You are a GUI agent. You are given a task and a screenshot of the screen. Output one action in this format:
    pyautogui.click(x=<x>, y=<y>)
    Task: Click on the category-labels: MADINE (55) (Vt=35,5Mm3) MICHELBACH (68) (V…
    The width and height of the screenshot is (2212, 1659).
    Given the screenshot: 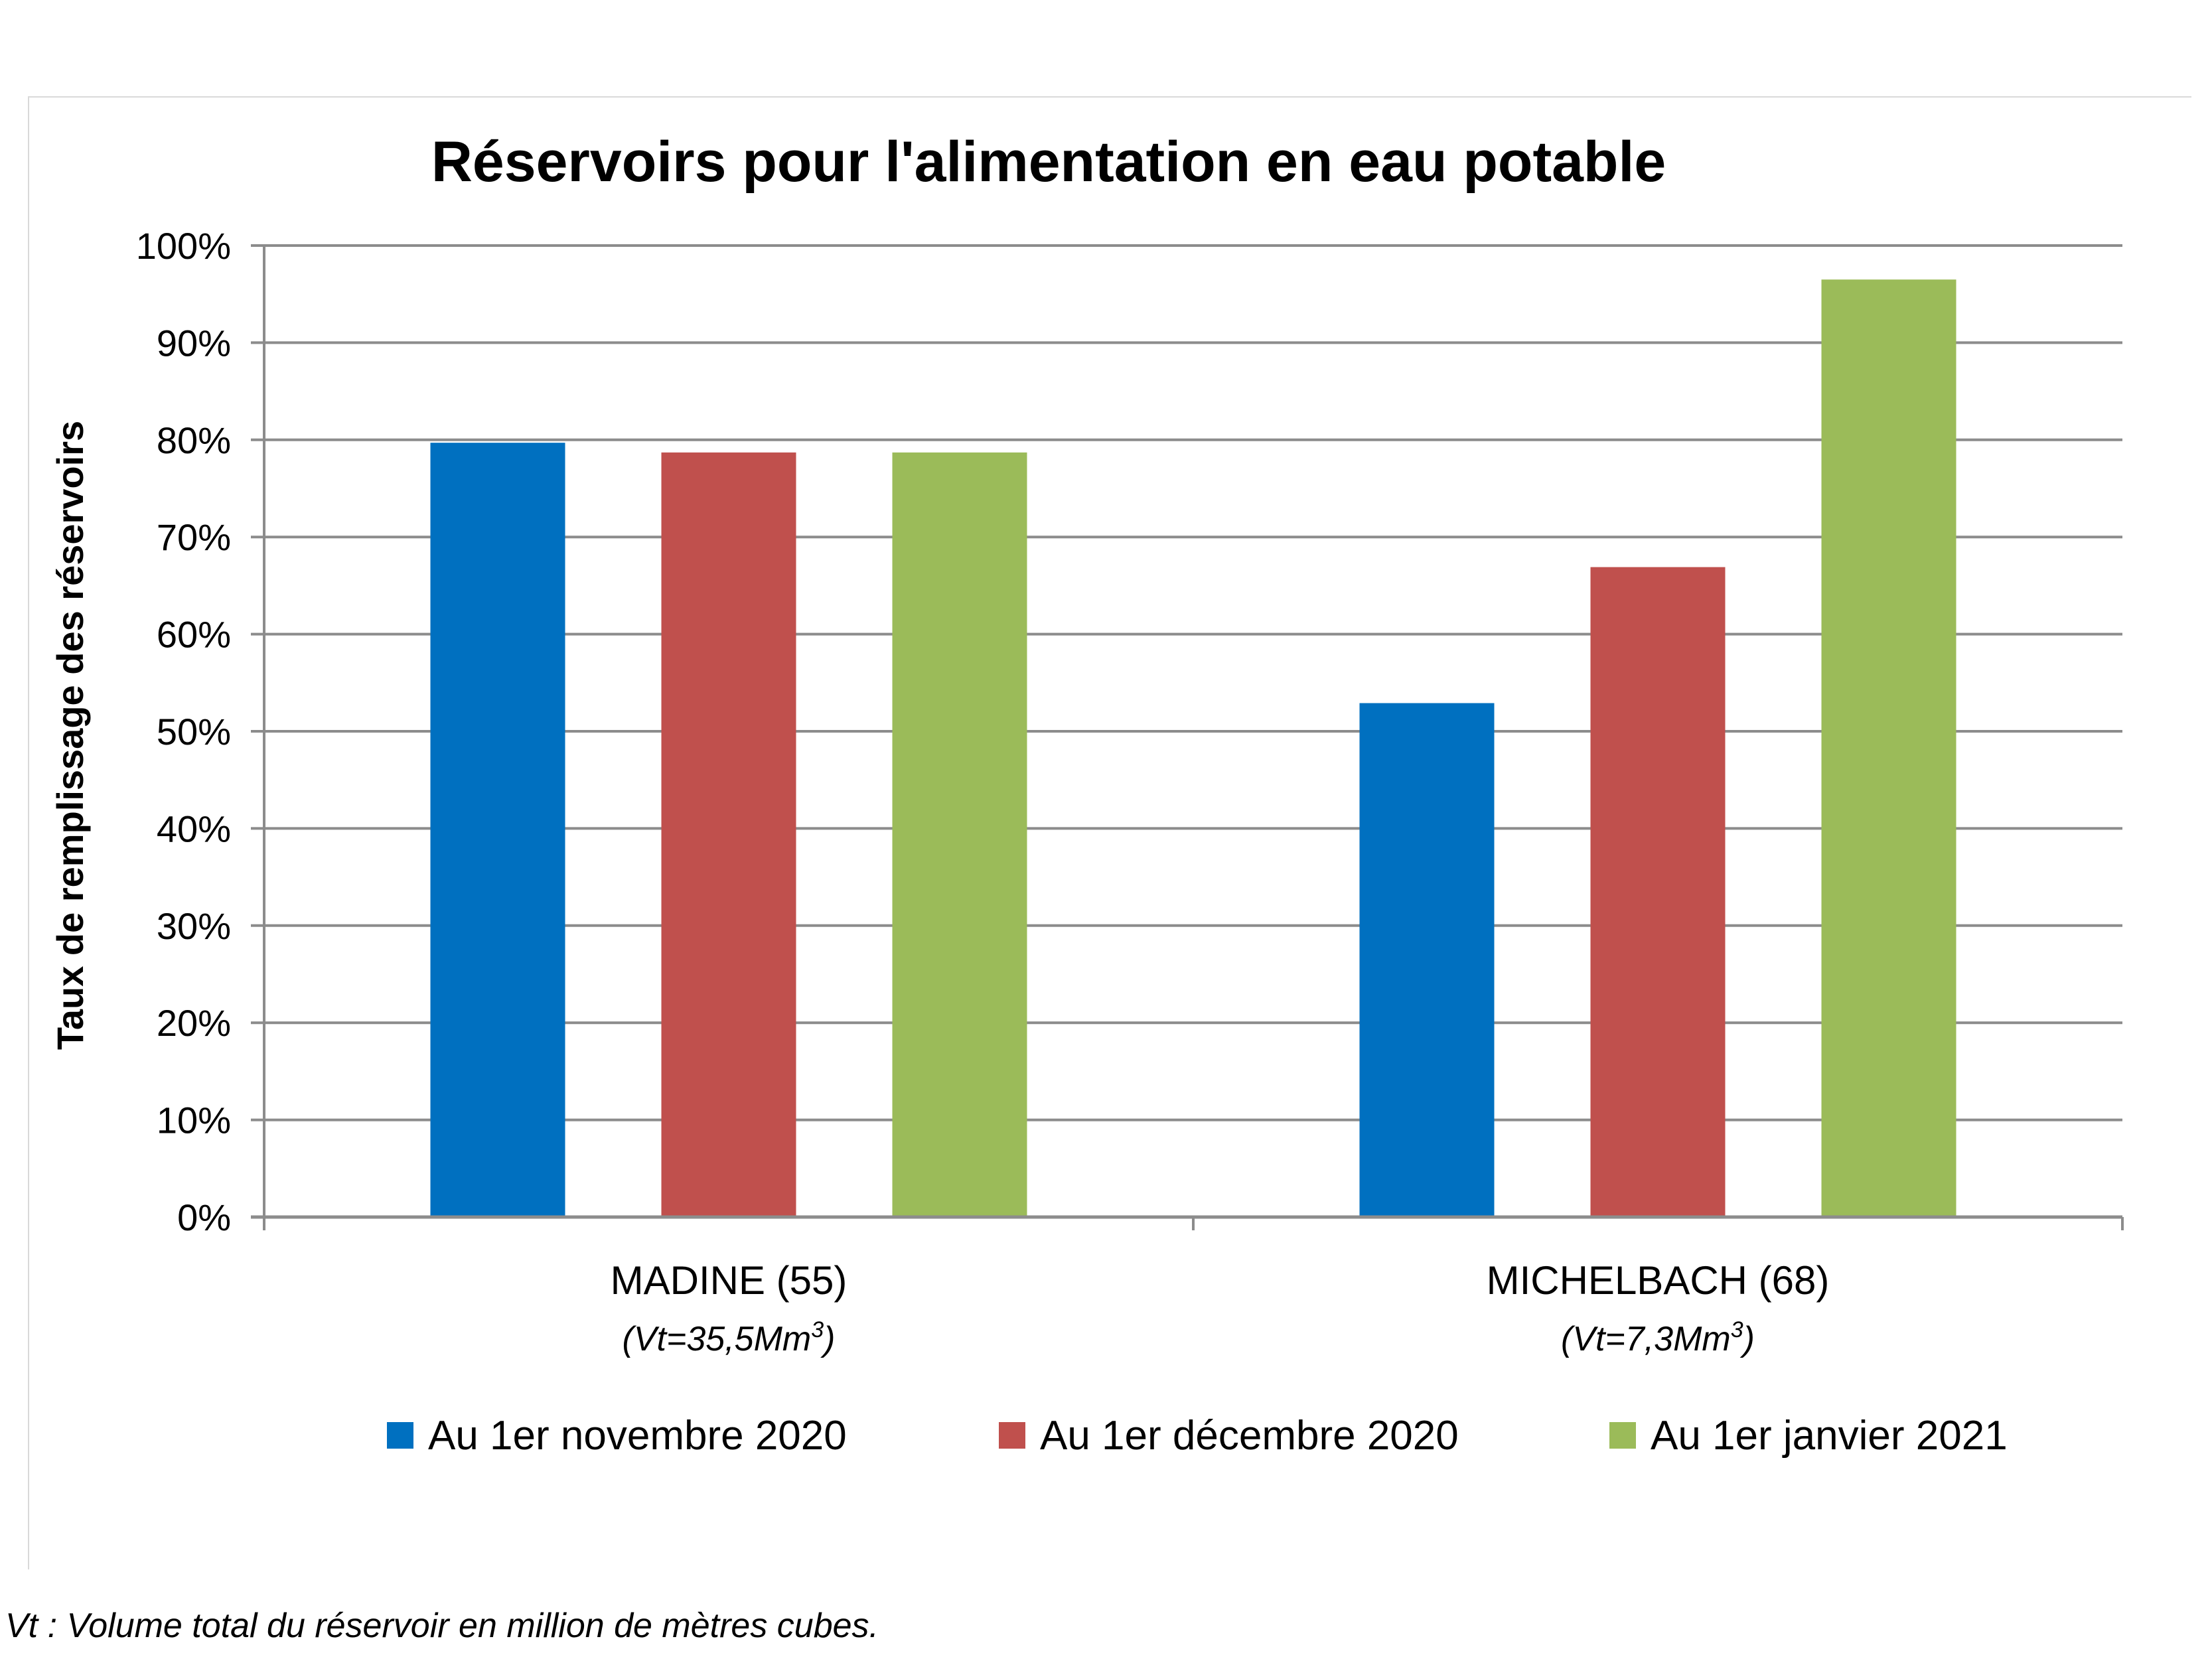 What is the action you would take?
    pyautogui.click(x=1221, y=1308)
    